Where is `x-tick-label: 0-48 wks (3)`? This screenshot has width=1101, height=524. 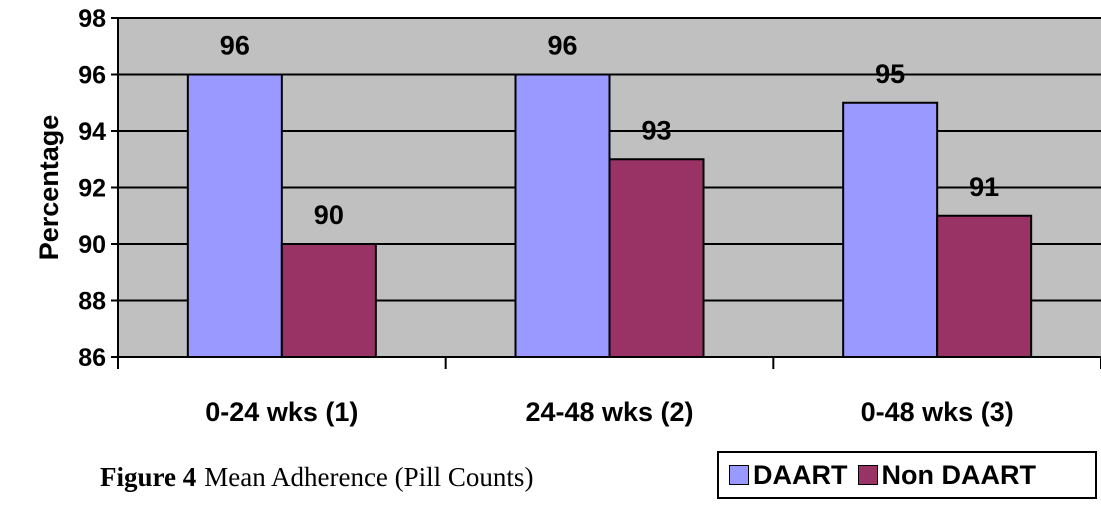
x-tick-label: 0-48 wks (3) is located at coordinates (937, 412).